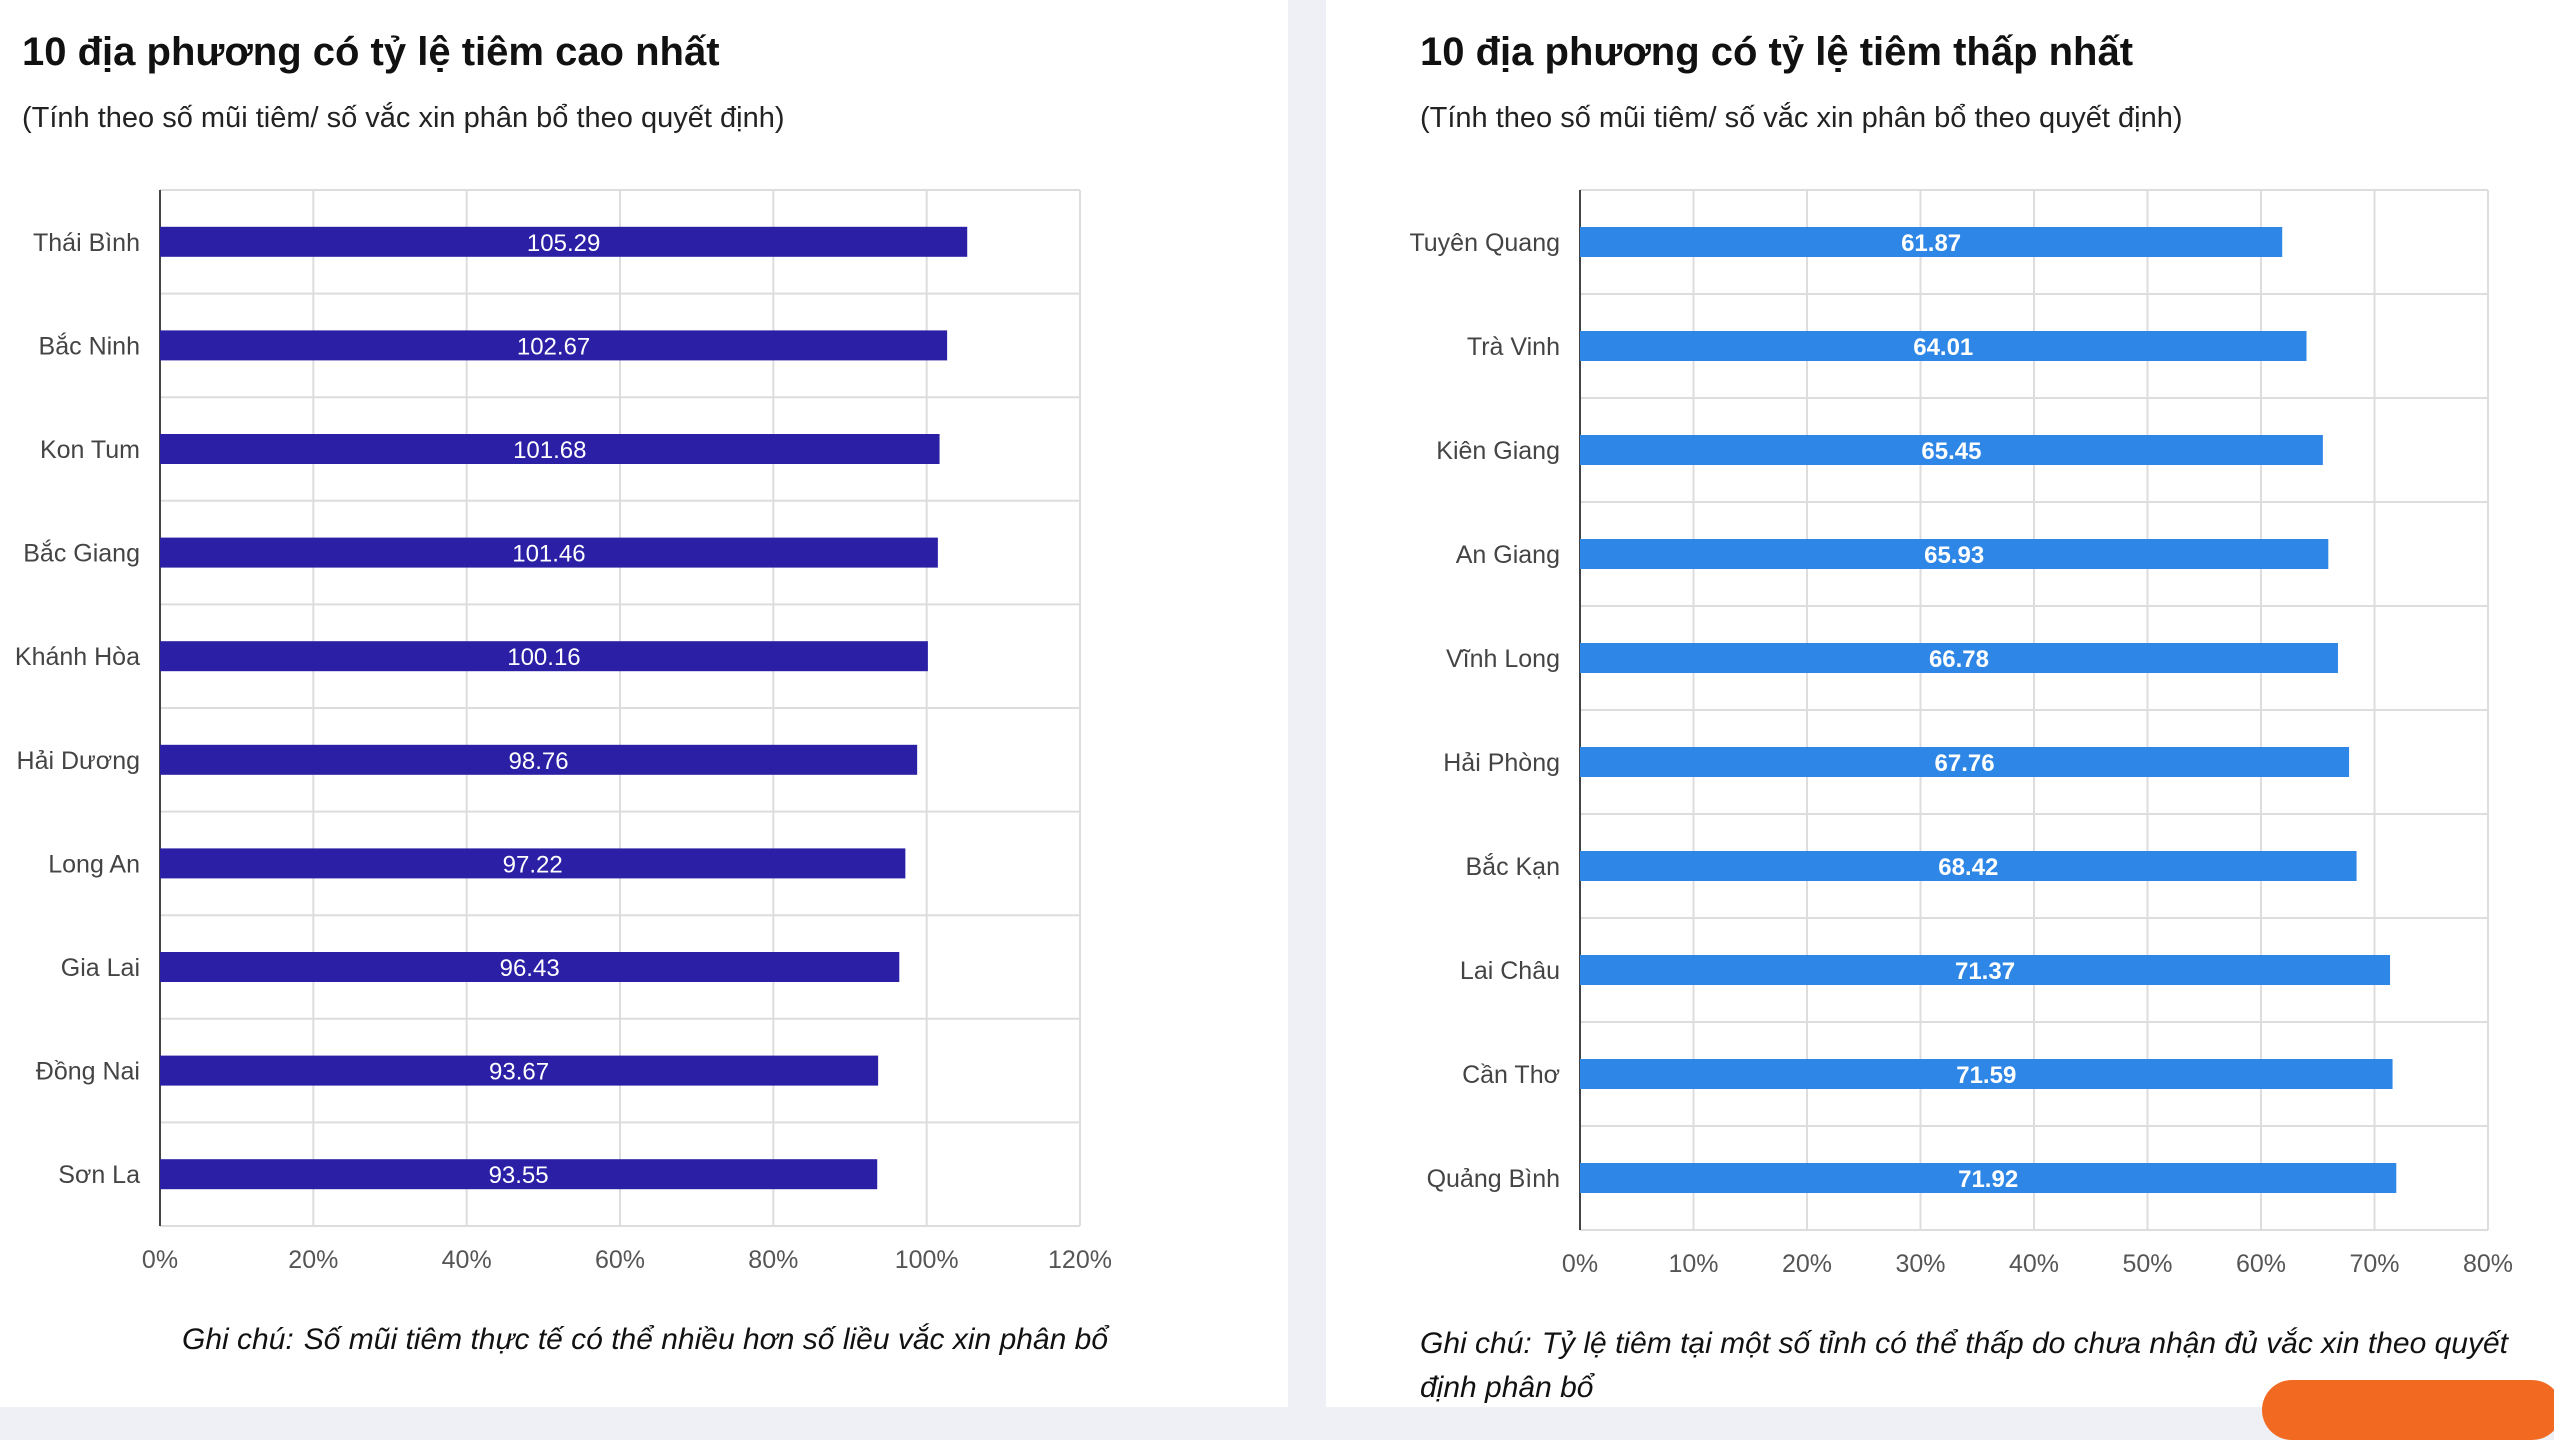  What do you see at coordinates (1493, 1179) in the screenshot?
I see `category-label: Quảng Bình` at bounding box center [1493, 1179].